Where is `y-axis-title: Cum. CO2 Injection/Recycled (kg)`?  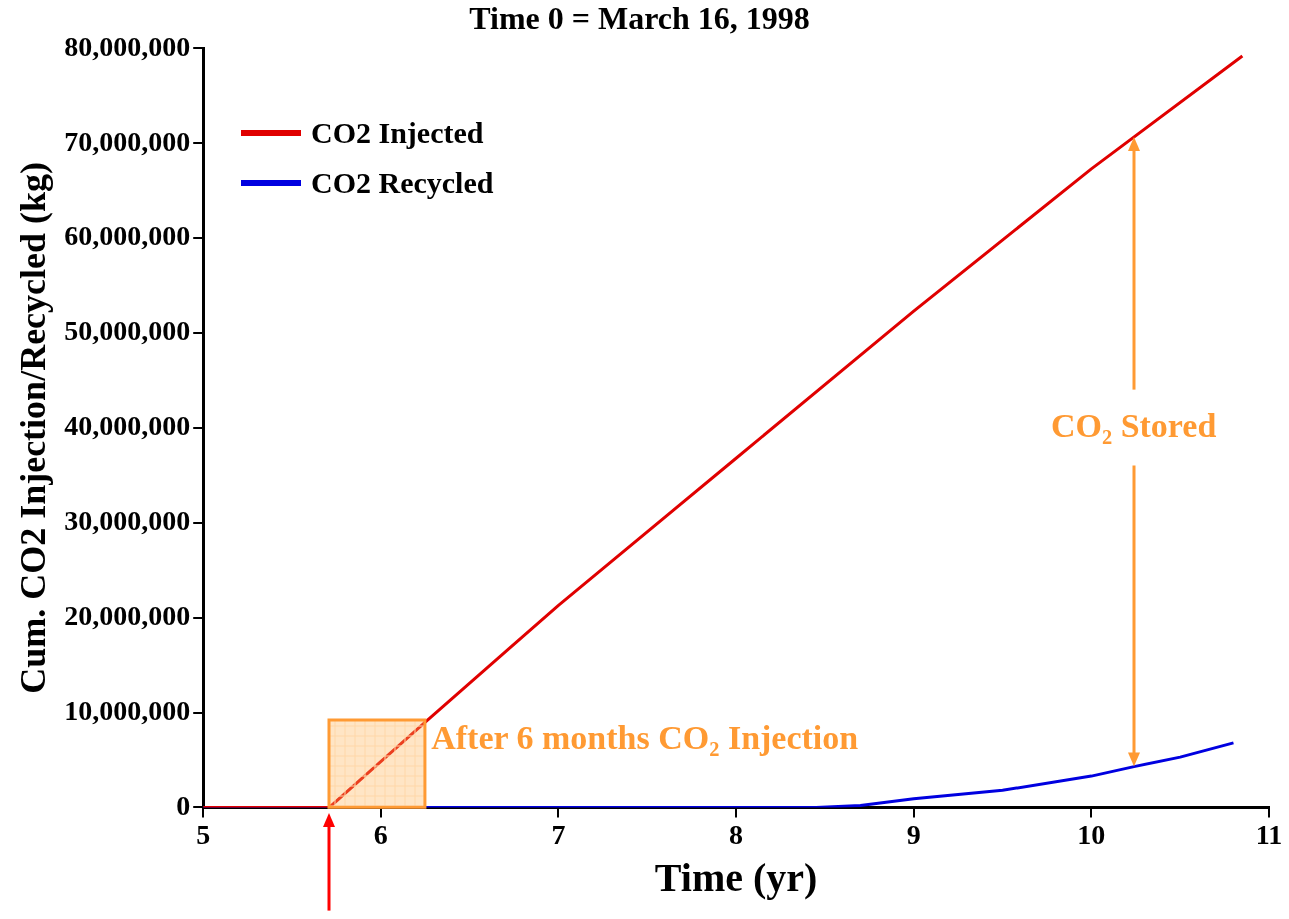
y-axis-title: Cum. CO2 Injection/Recycled (kg) is located at coordinates (32, 427).